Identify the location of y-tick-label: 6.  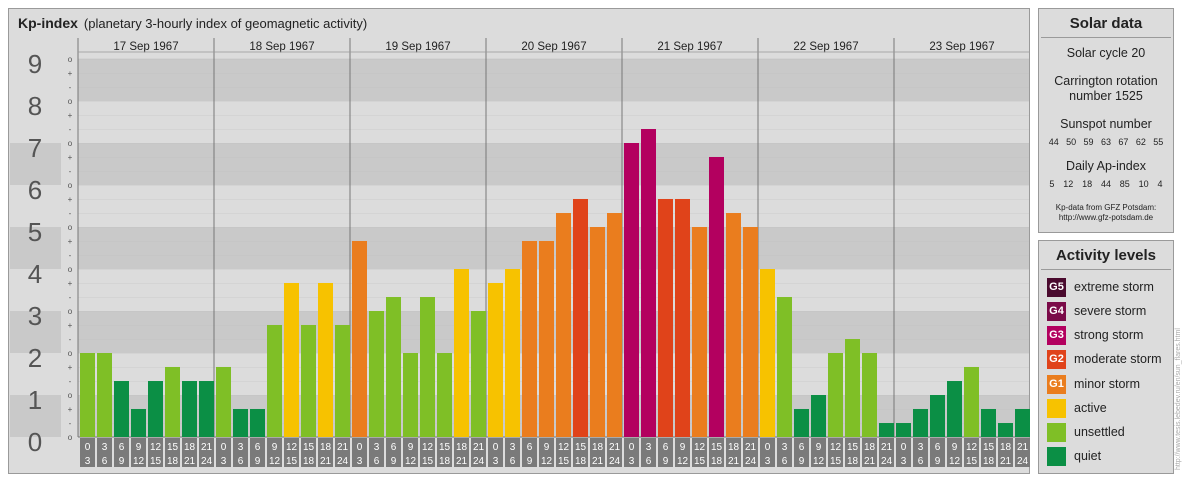
(35, 190).